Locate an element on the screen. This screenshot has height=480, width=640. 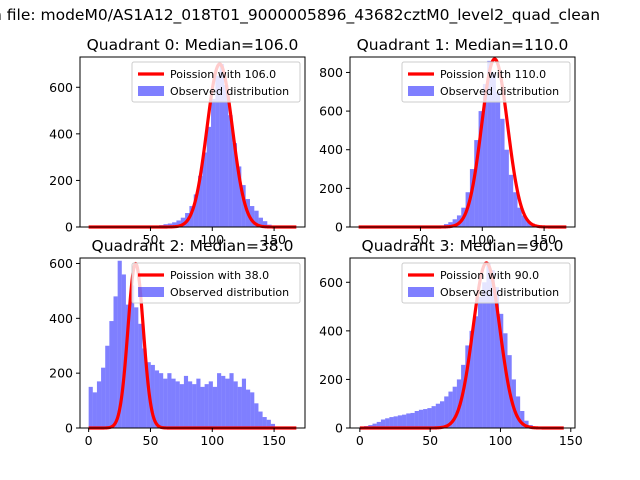
axes-frame is located at coordinates (192, 343).